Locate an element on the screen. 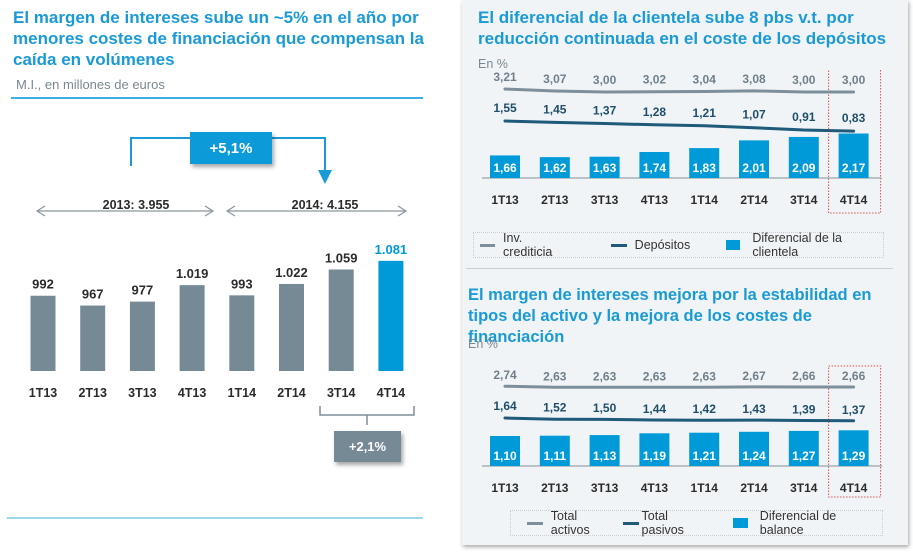 The height and width of the screenshot is (552, 913). legend-box-swatch is located at coordinates (740, 523).